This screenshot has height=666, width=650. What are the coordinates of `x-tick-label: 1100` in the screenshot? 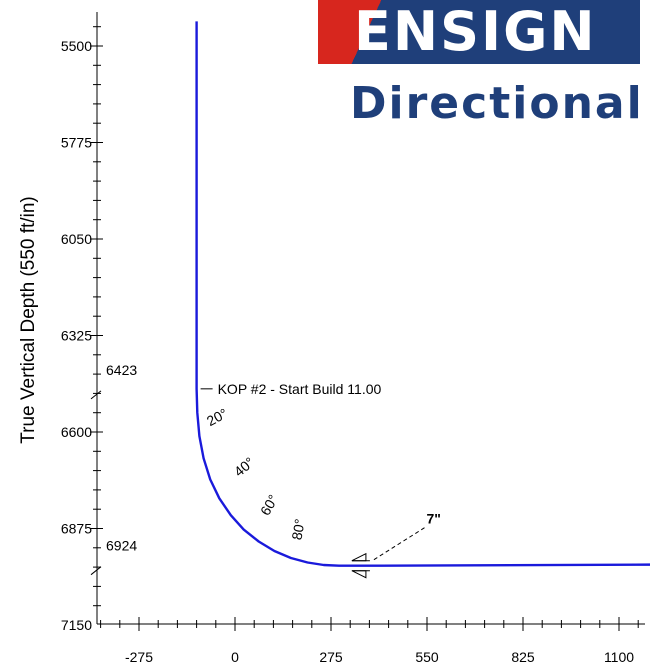 It's located at (619, 657).